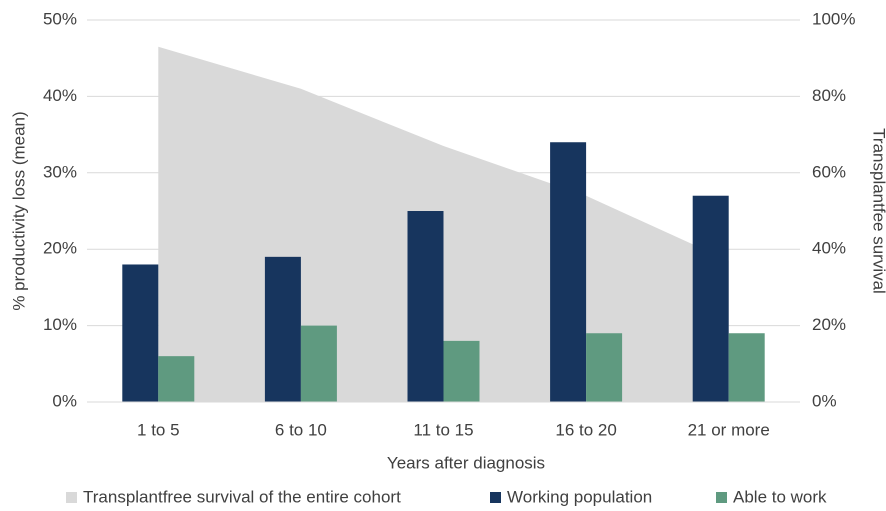 This screenshot has width=886, height=511. What do you see at coordinates (301, 429) in the screenshot?
I see `x-tick-label: 6 to 10` at bounding box center [301, 429].